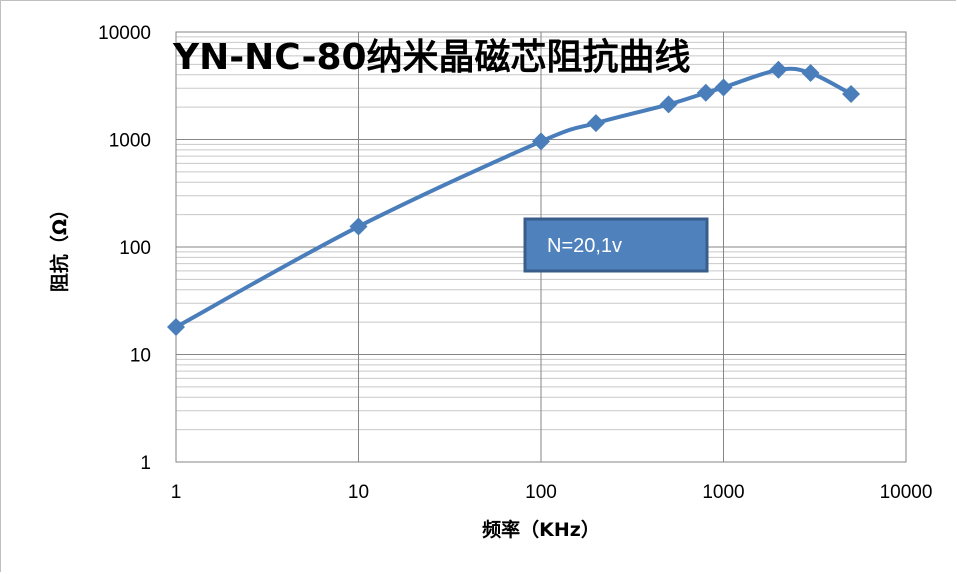 Image resolution: width=957 pixels, height=574 pixels. I want to click on y-tick-label: 1, so click(145, 463).